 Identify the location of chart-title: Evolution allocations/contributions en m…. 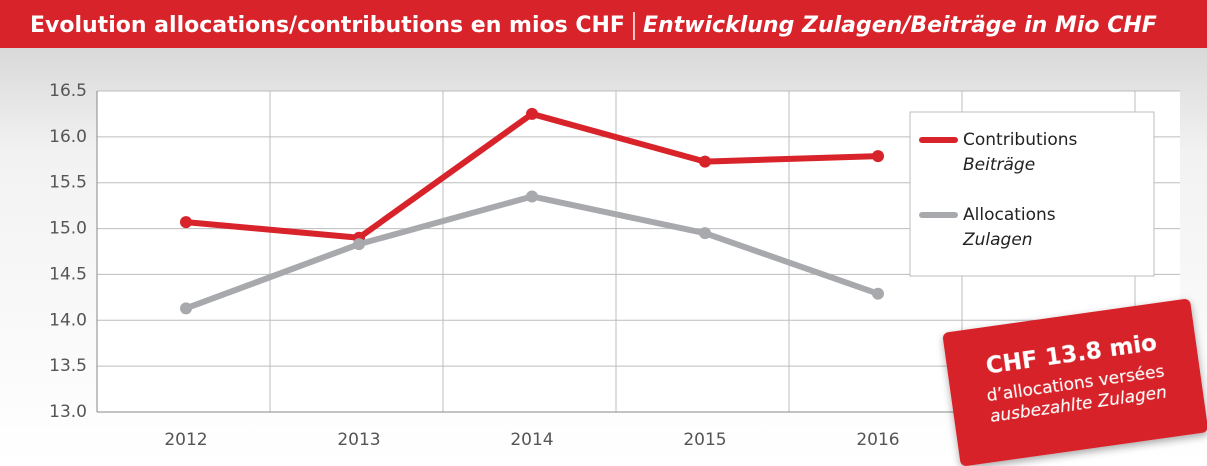
(327, 25).